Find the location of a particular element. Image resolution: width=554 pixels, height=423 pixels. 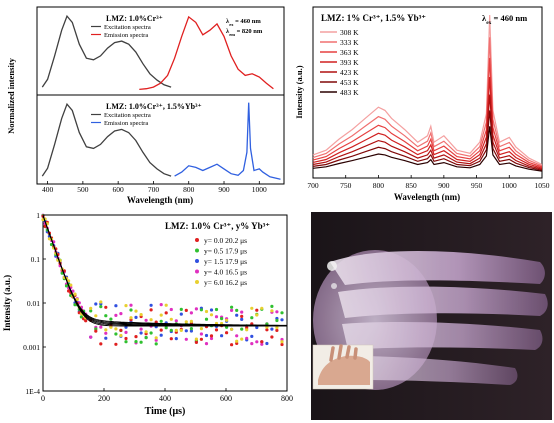

panel-b-line-363k is located at coordinates (427, 112).